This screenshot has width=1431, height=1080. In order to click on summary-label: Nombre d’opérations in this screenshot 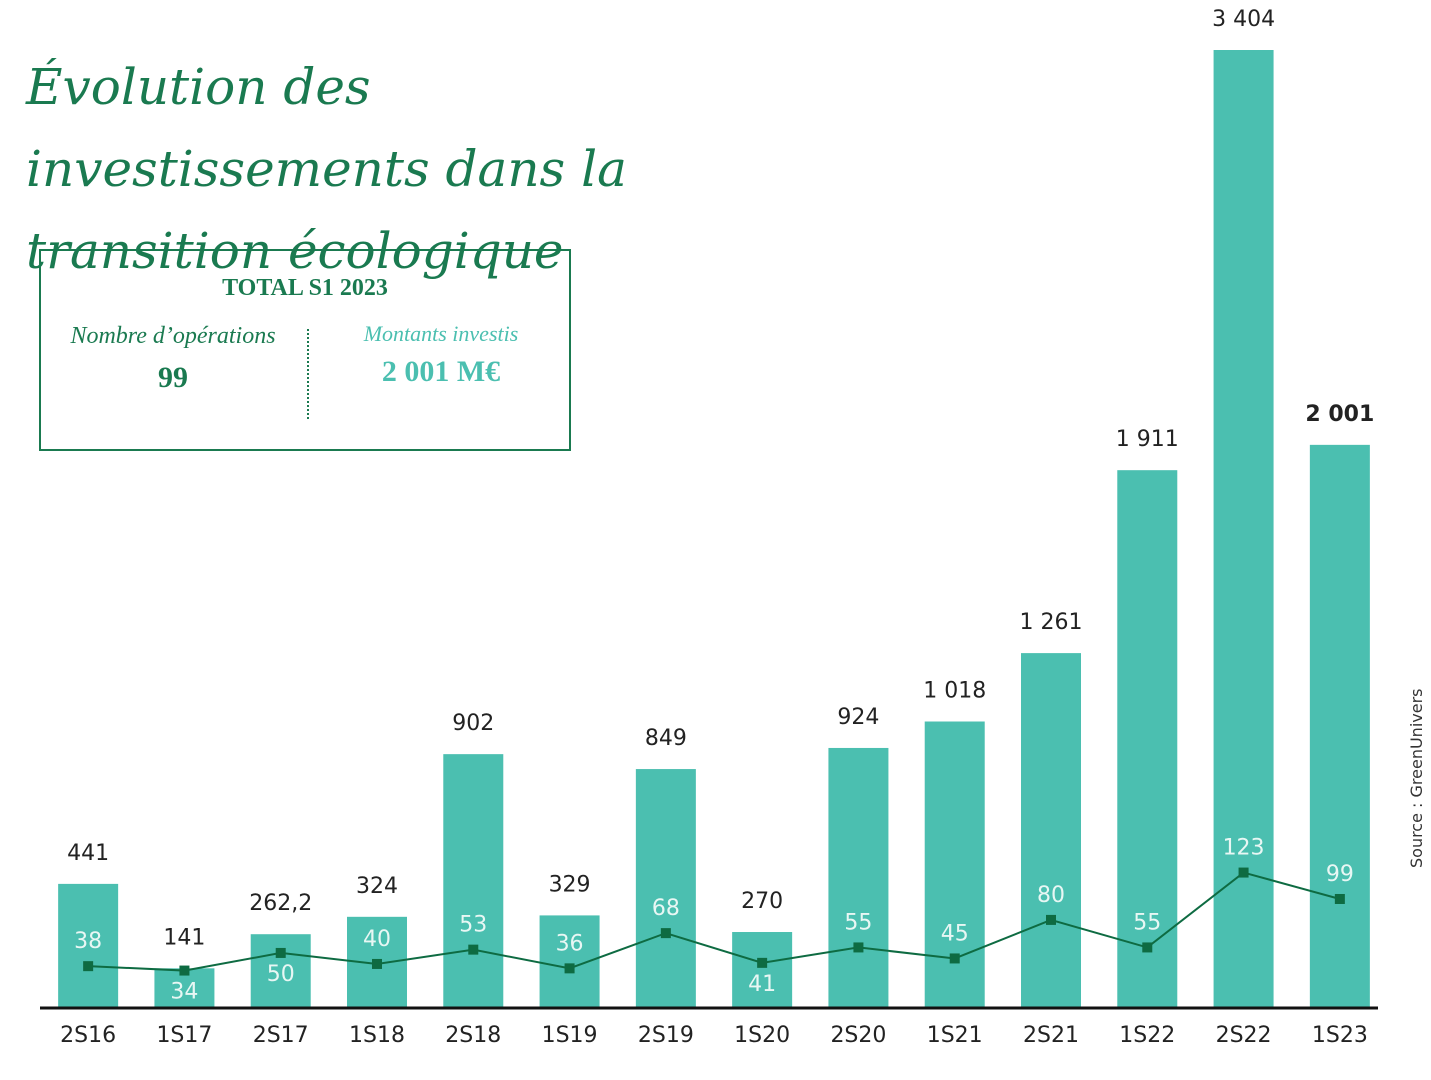, I will do `click(173, 336)`.